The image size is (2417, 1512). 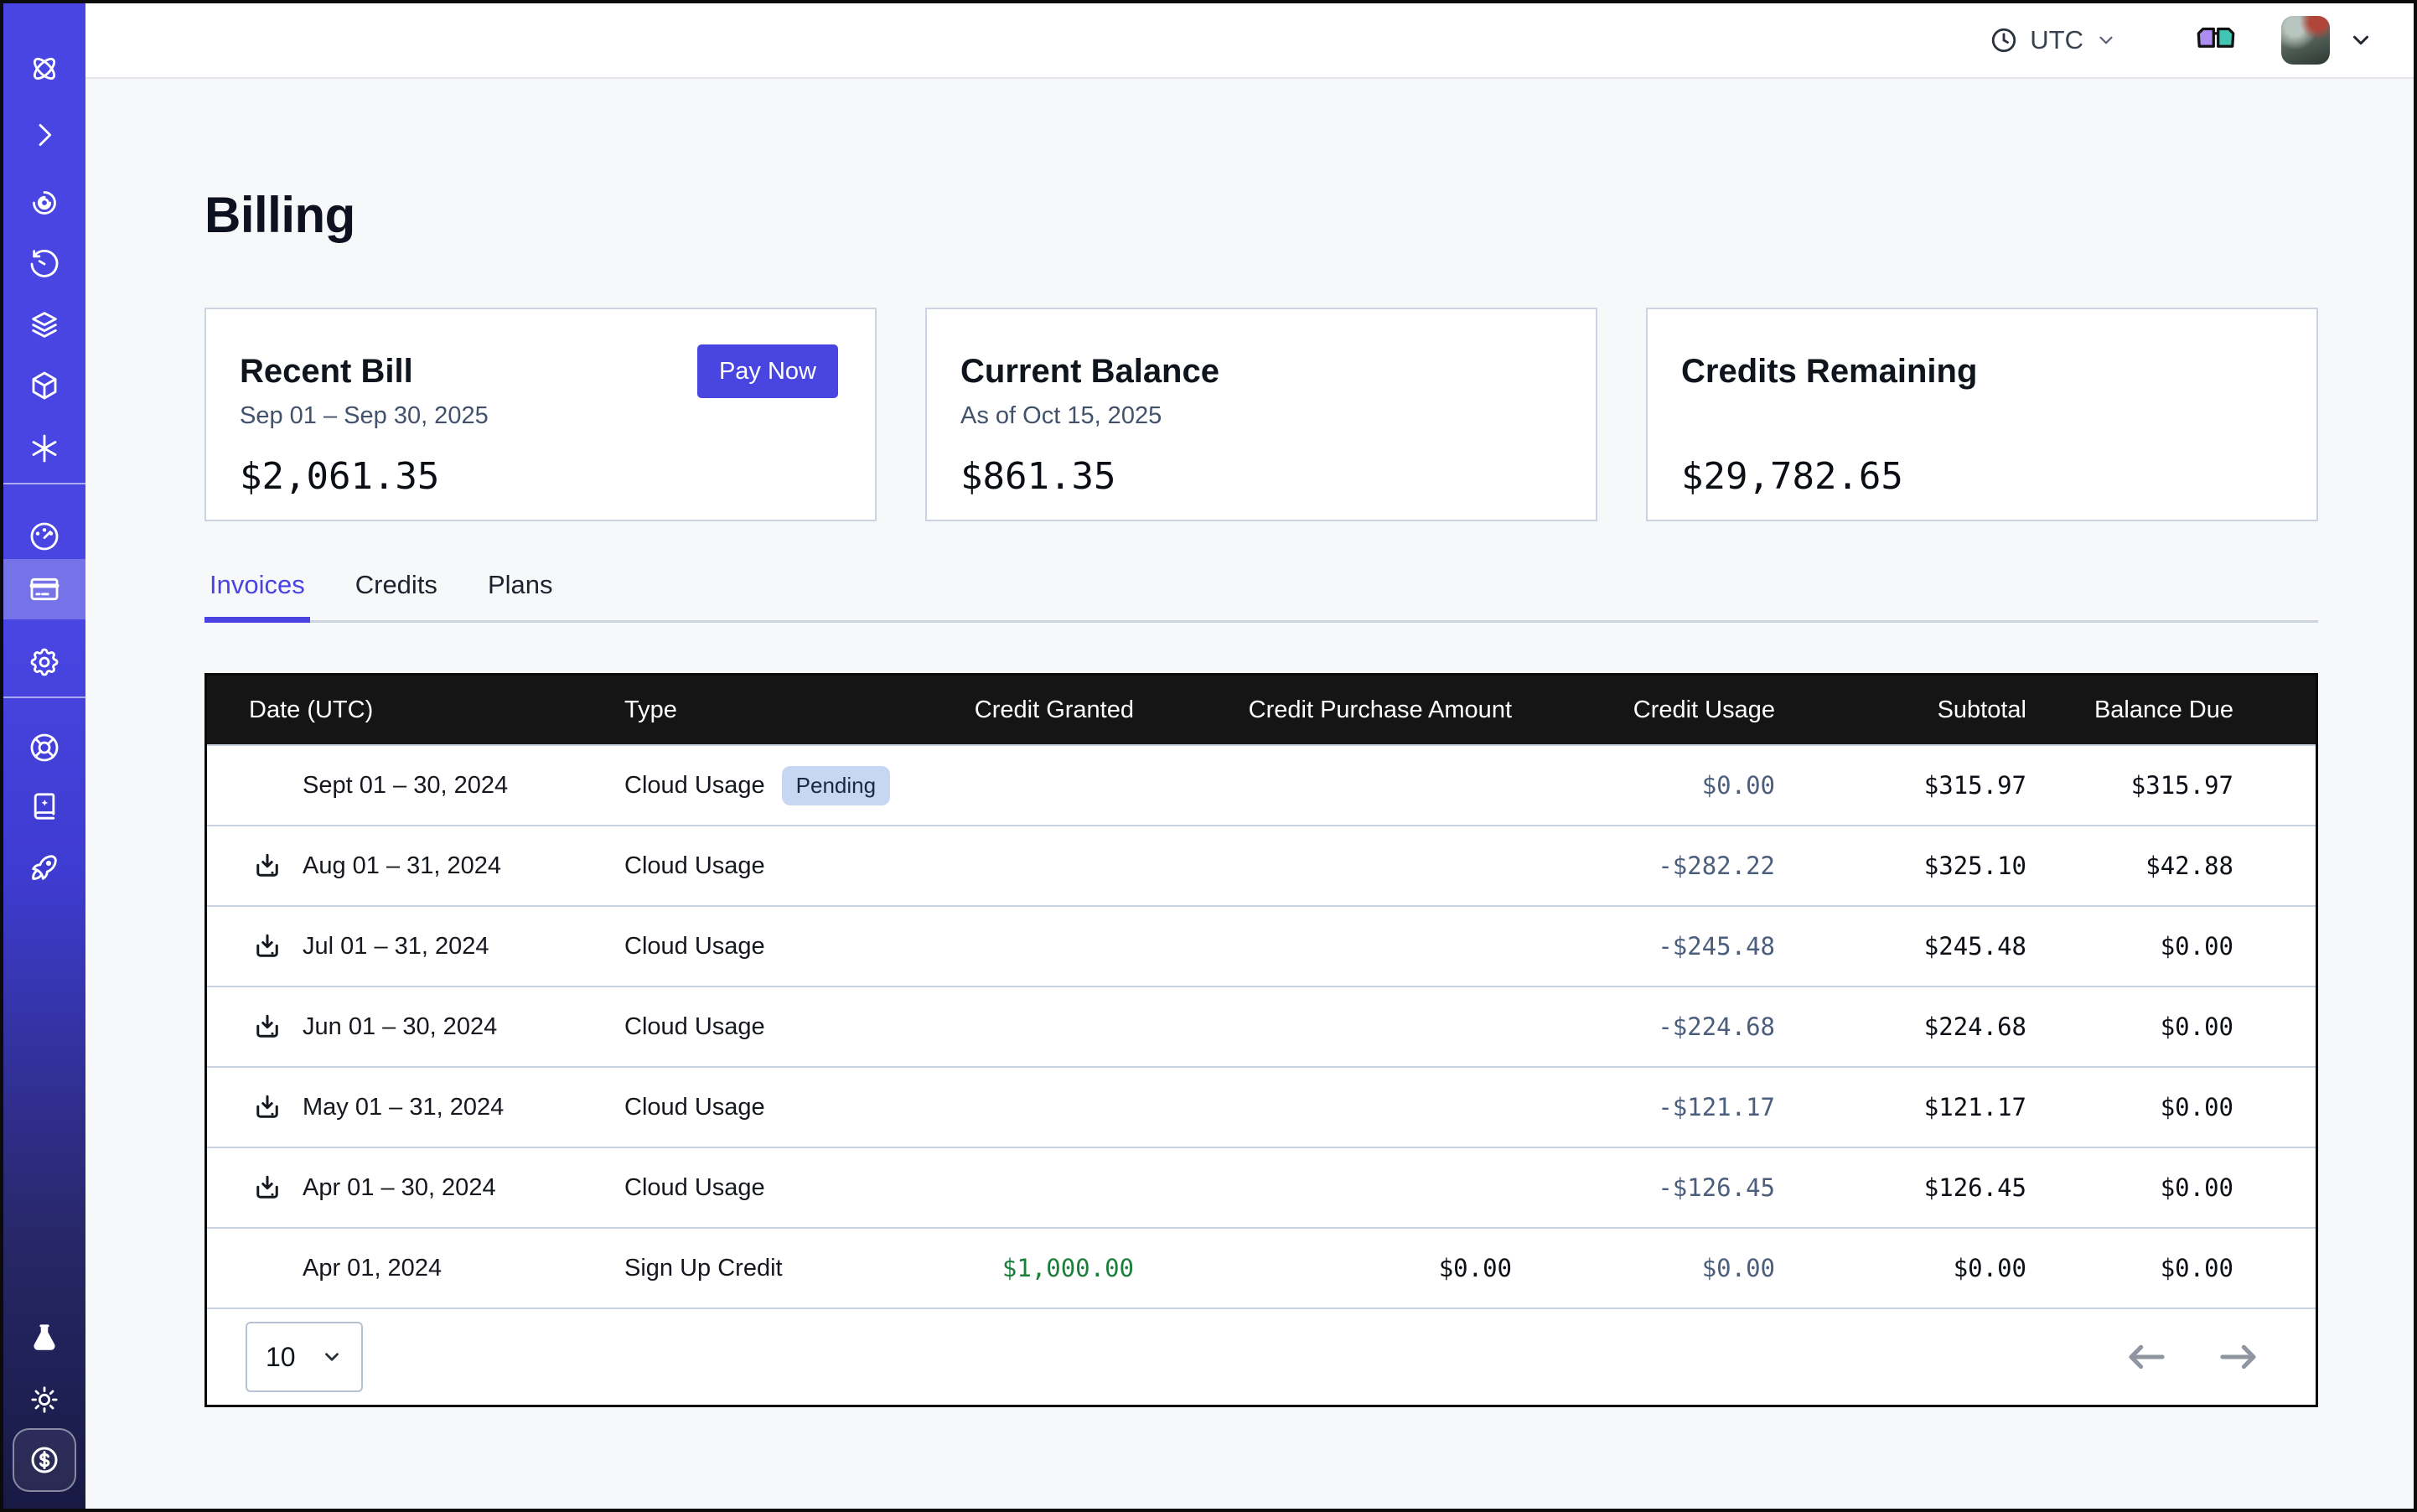 I want to click on page-title: Billing, so click(x=279, y=215).